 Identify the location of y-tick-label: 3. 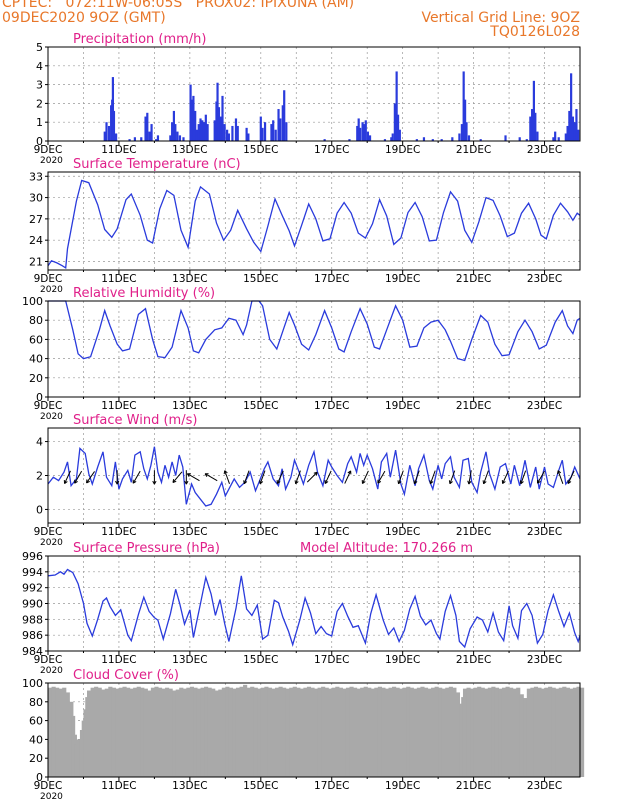
(39, 85).